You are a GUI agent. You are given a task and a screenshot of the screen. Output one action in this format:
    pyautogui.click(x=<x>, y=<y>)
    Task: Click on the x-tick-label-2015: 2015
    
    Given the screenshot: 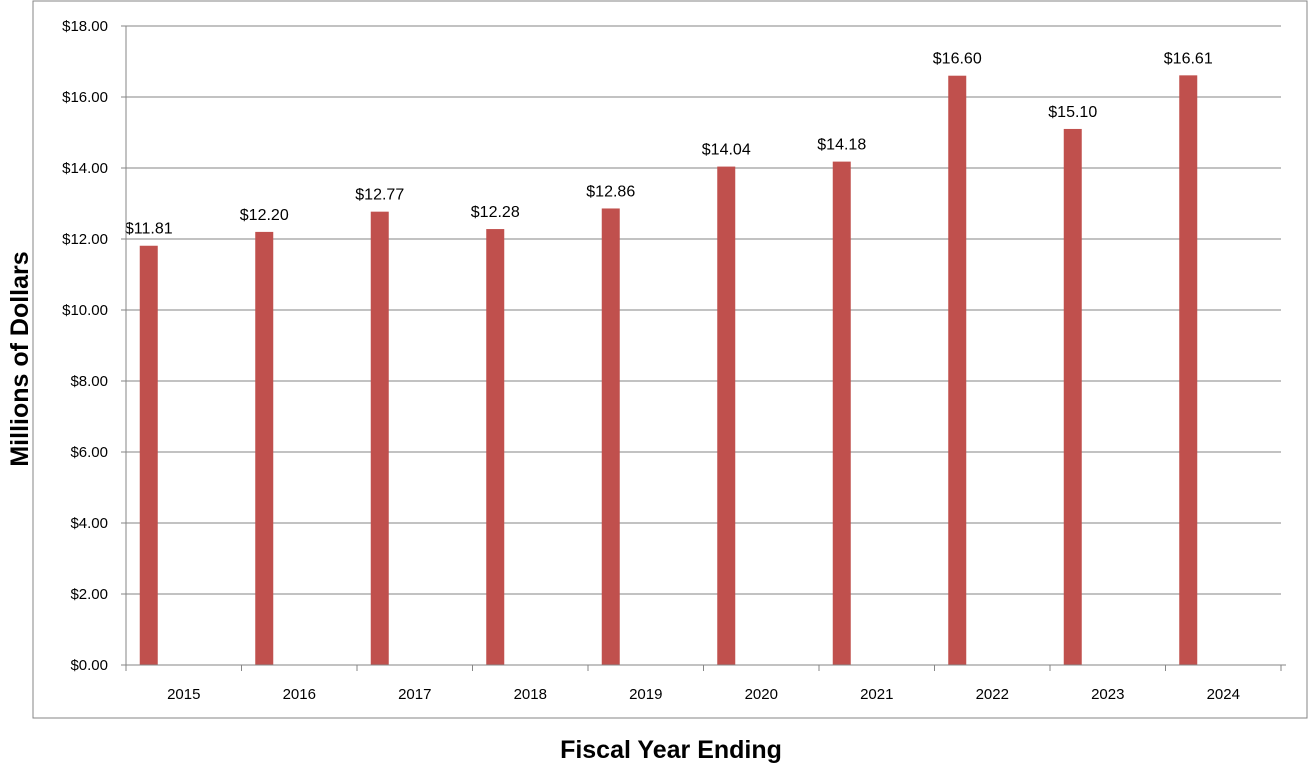 What is the action you would take?
    pyautogui.click(x=183, y=694)
    